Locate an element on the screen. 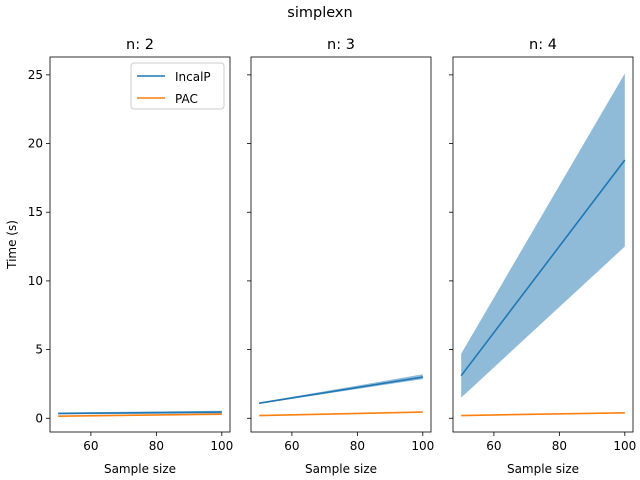 This screenshot has height=480, width=640. legend-label-pac: PAC is located at coordinates (186, 99).